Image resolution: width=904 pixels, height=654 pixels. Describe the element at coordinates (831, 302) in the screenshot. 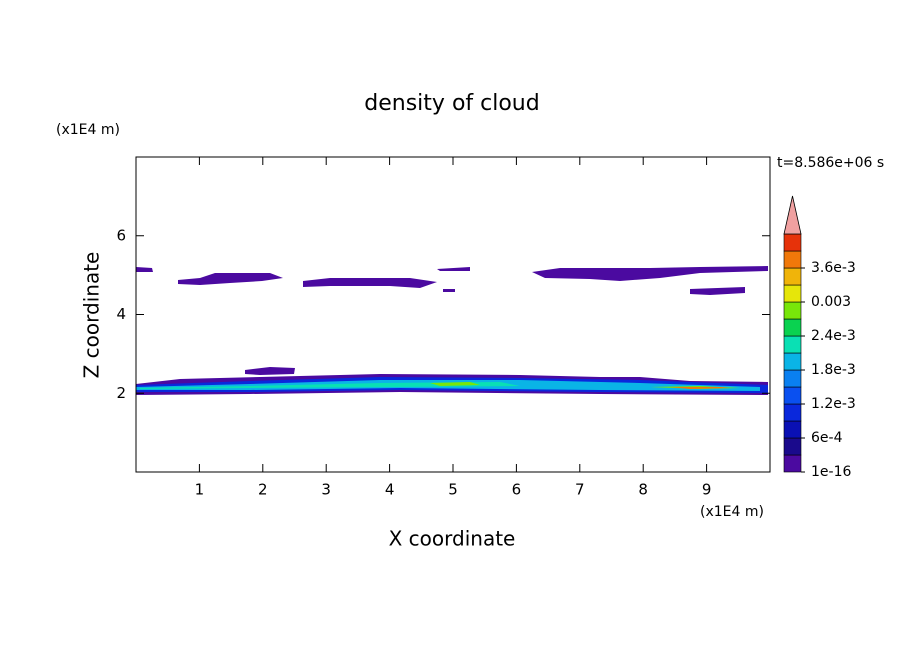

I see `colorbar-tick-label: 0.003` at that location.